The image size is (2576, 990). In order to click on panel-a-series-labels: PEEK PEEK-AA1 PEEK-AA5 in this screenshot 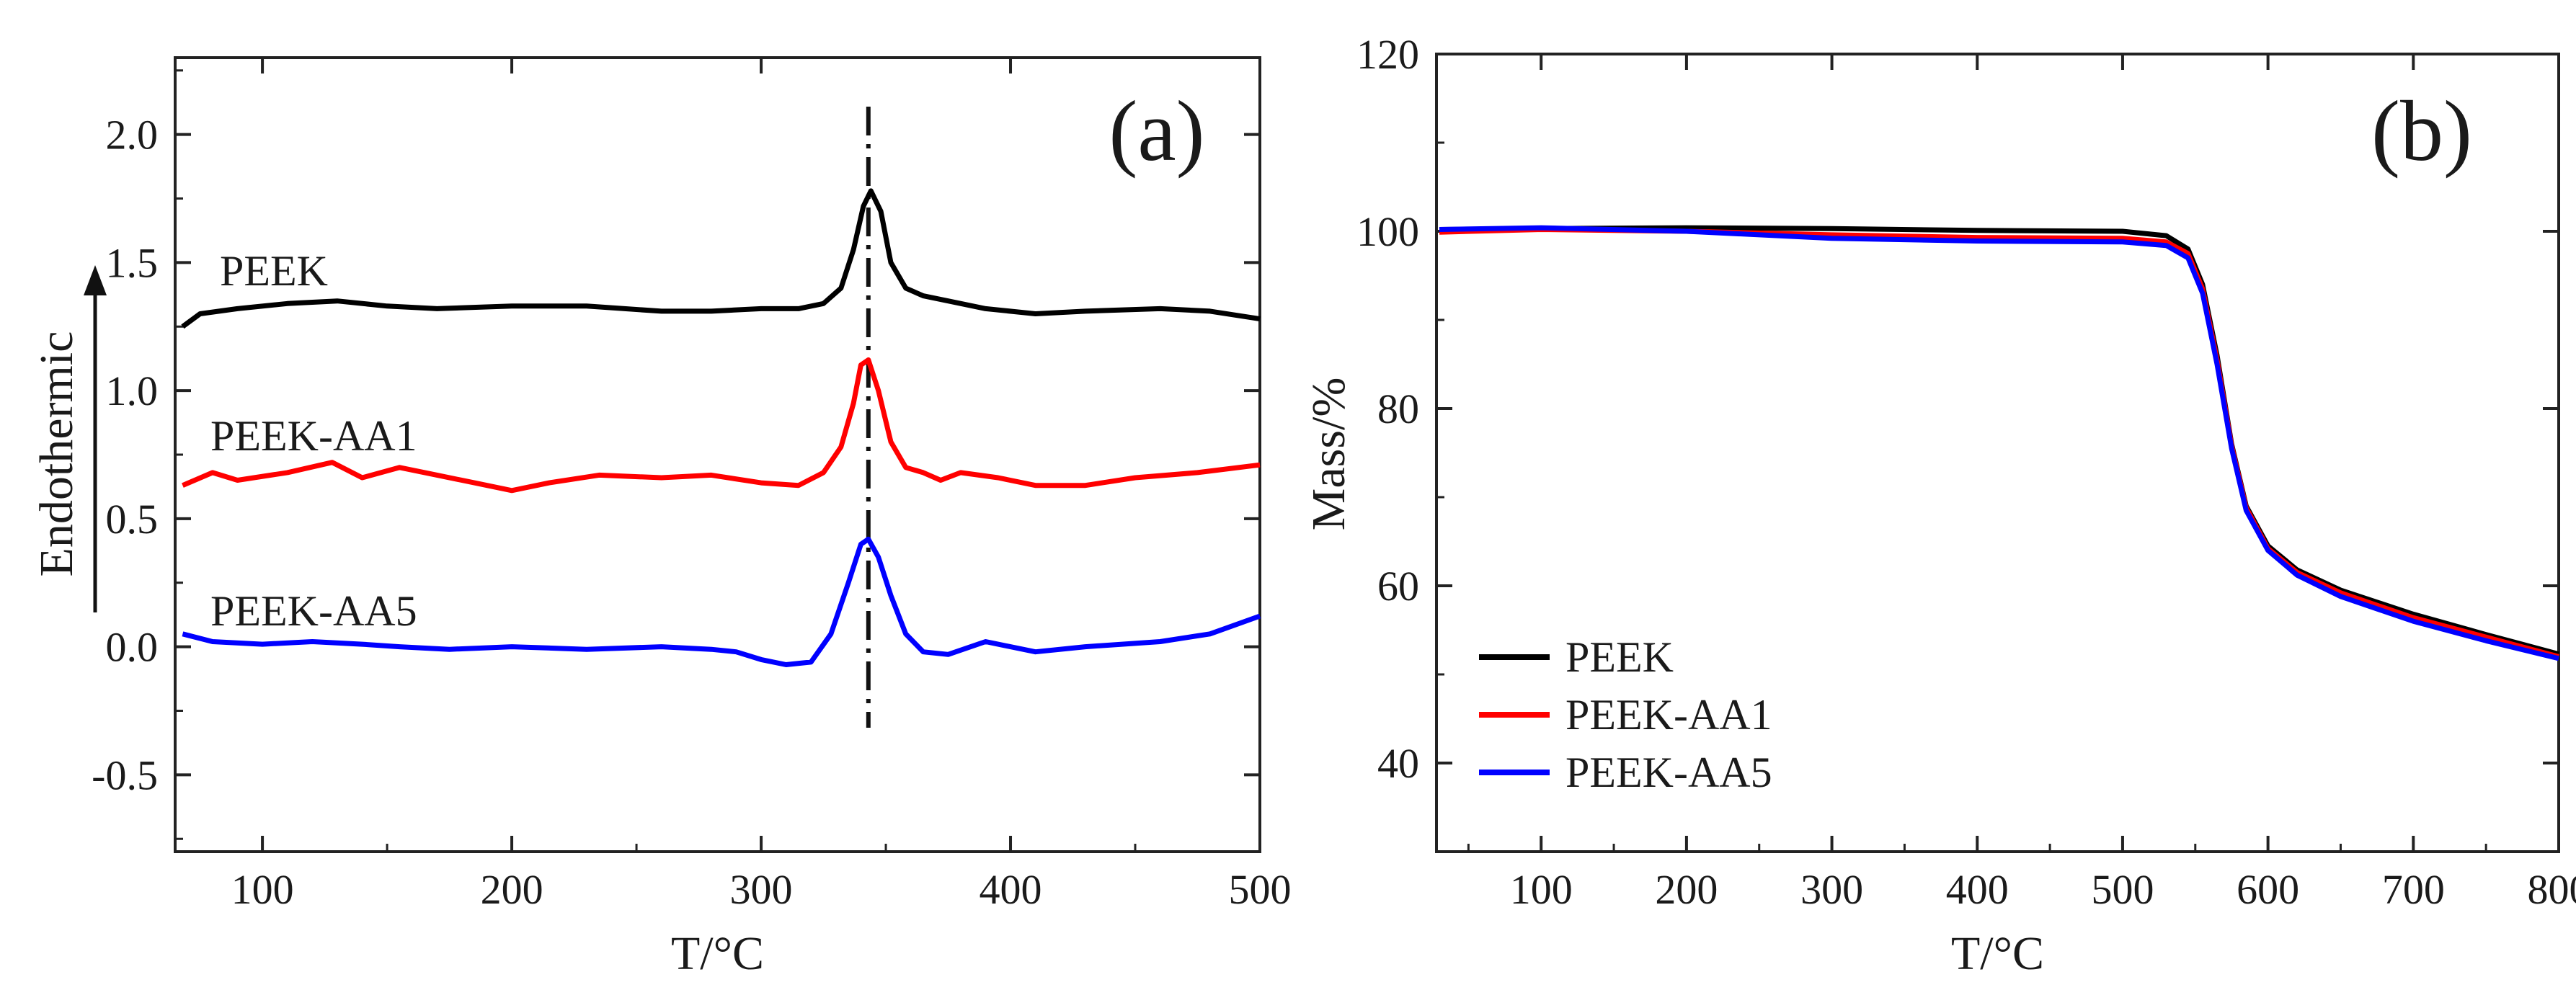, I will do `click(313, 441)`.